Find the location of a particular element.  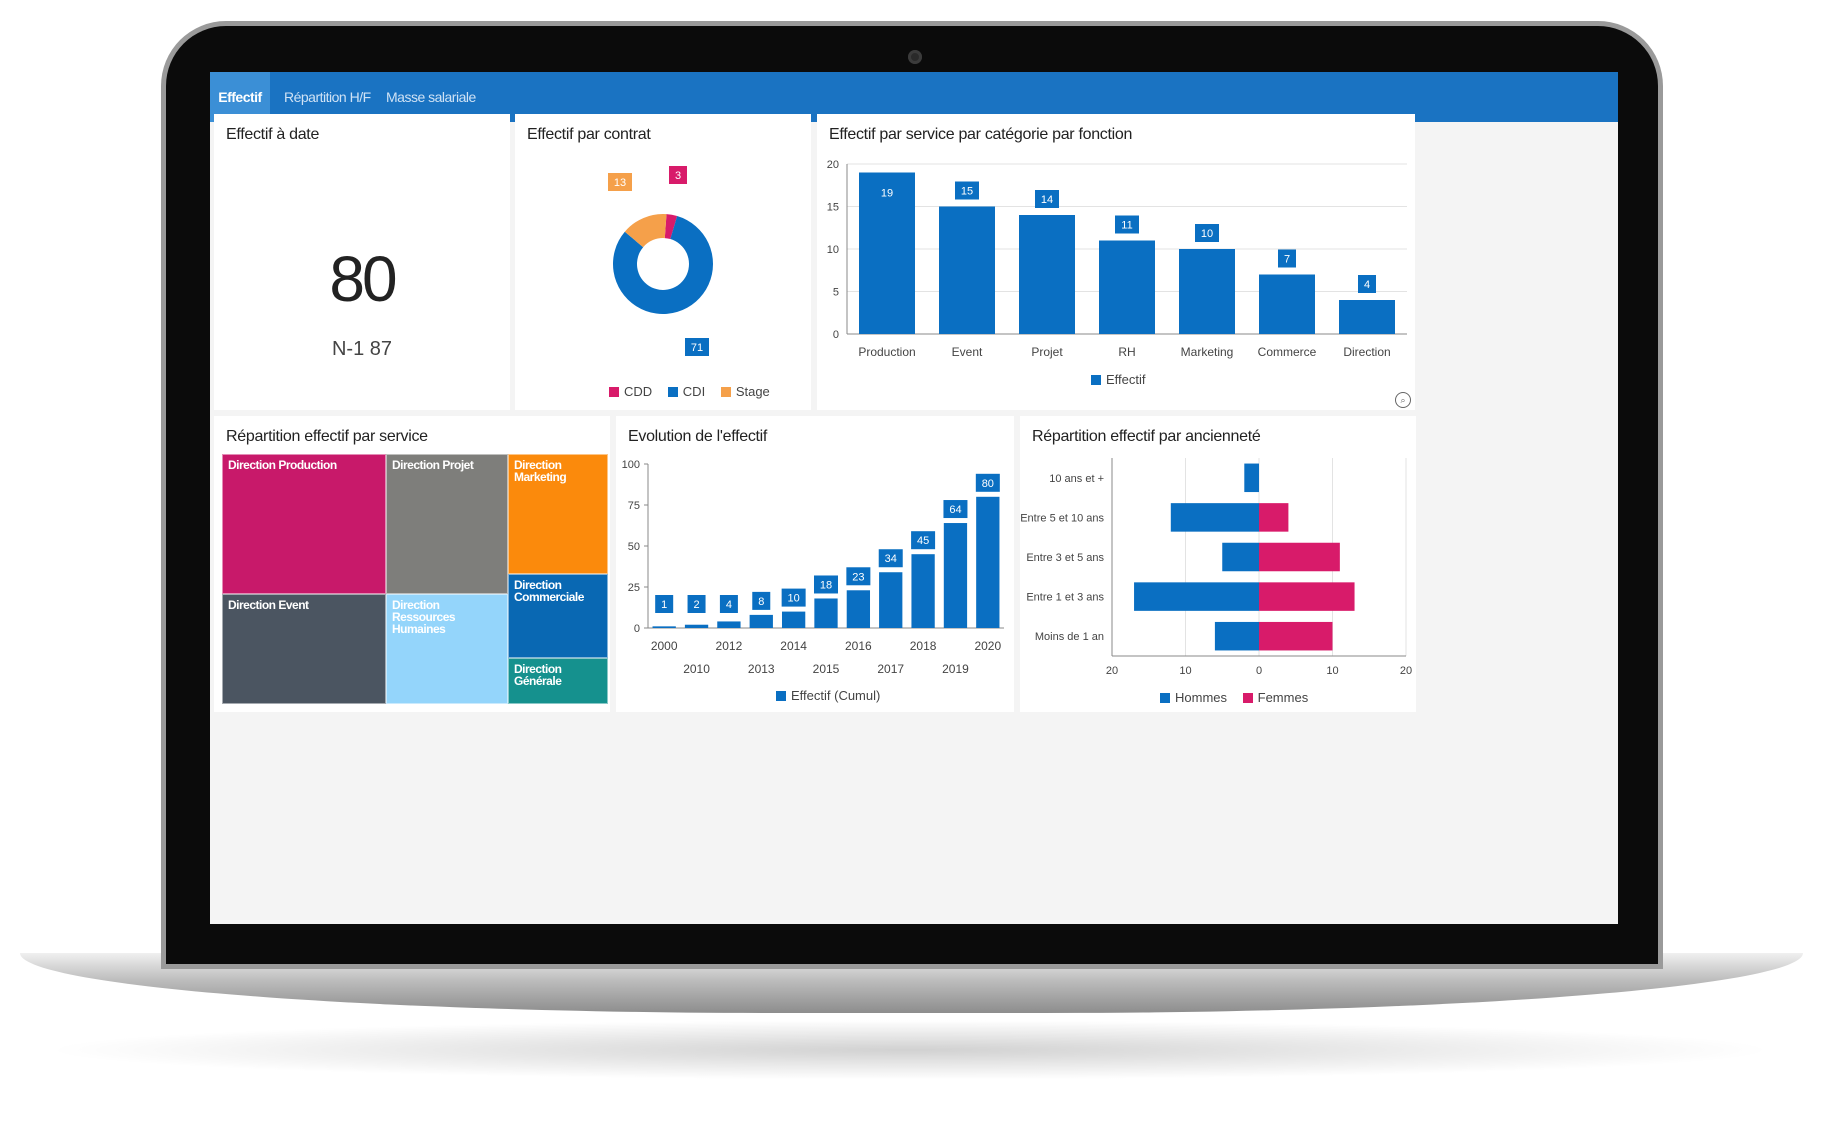

bar-label-rh-box is located at coordinates (1127, 224).